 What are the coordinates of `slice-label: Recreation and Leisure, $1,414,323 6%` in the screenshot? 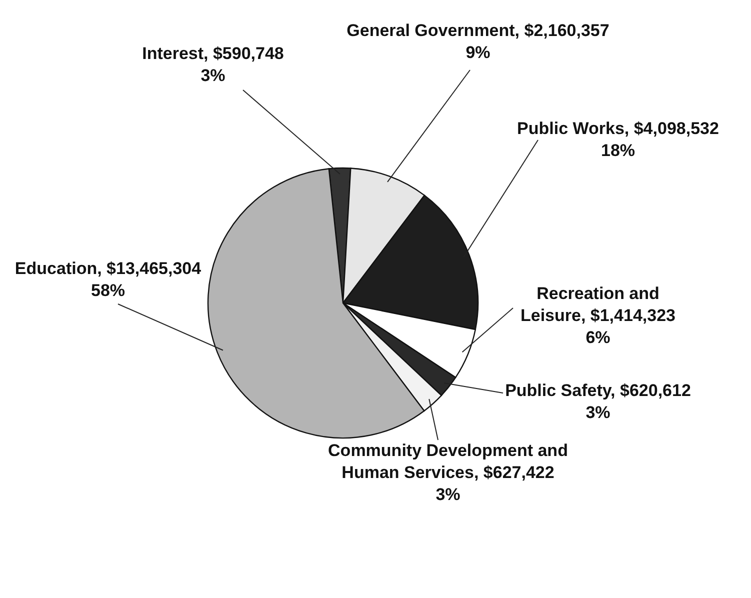 It's located at (597, 316).